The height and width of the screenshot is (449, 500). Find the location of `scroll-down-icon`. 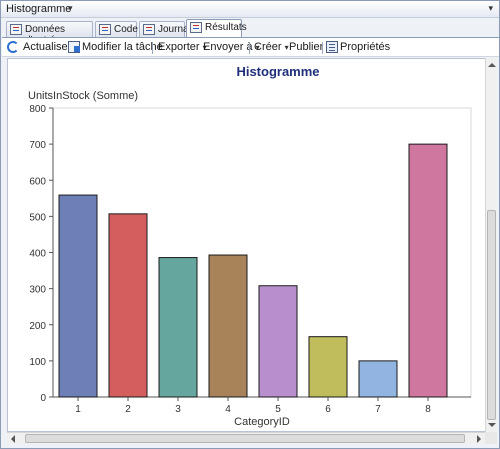

scroll-down-icon is located at coordinates (492, 425).